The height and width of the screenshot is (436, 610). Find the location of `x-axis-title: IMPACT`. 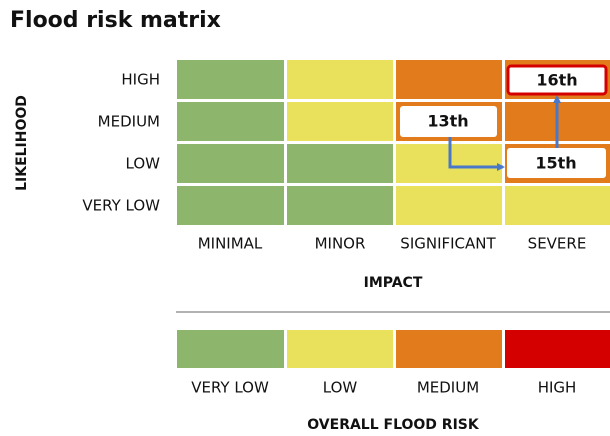

x-axis-title: IMPACT is located at coordinates (393, 283).